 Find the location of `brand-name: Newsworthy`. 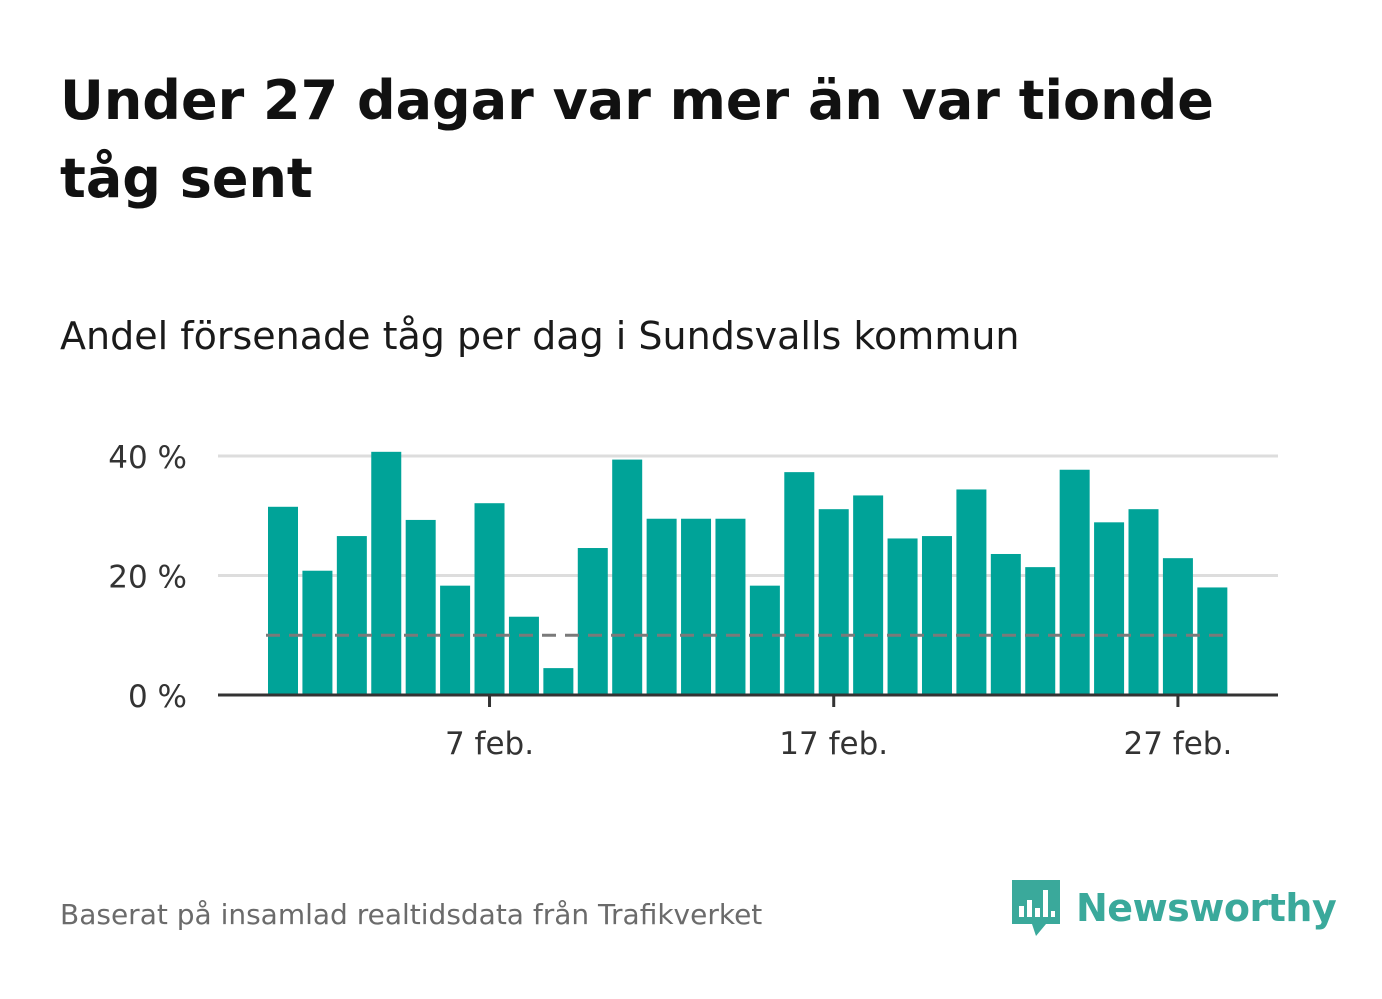

brand-name: Newsworthy is located at coordinates (1206, 908).